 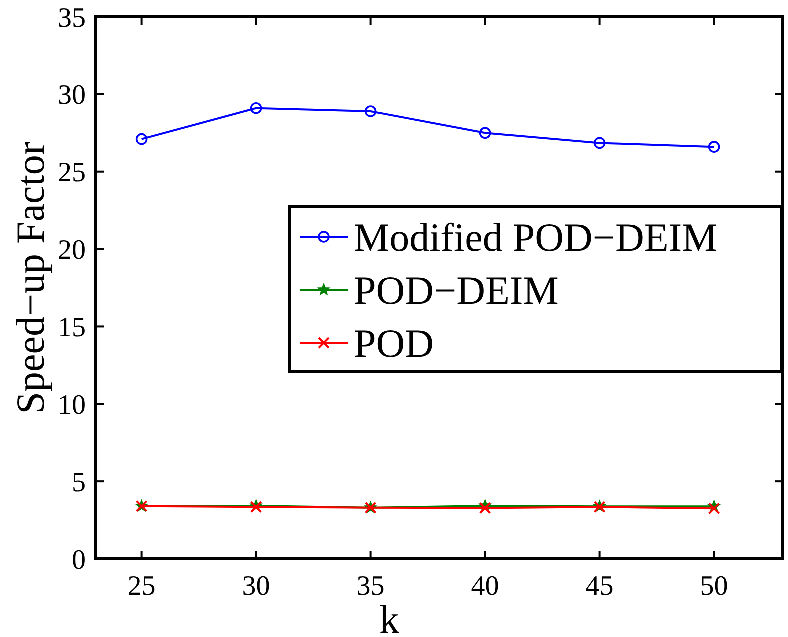 What do you see at coordinates (72, 96) in the screenshot?
I see `y-tick-label: 30` at bounding box center [72, 96].